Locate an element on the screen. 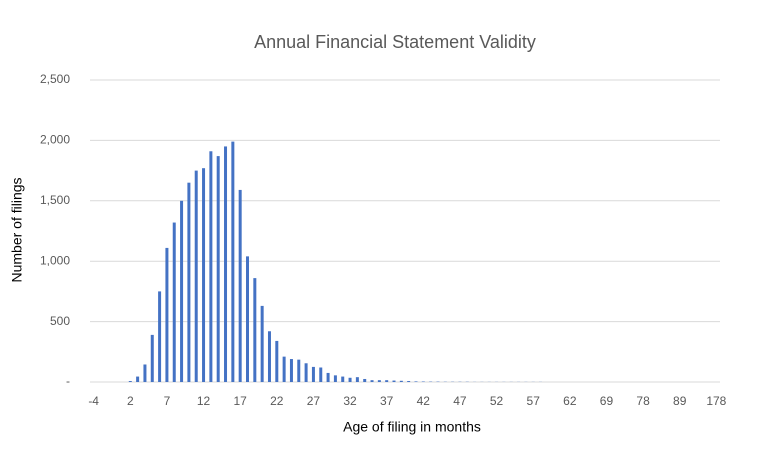 The image size is (768, 454). y-tick-label: 2,500 is located at coordinates (55, 79).